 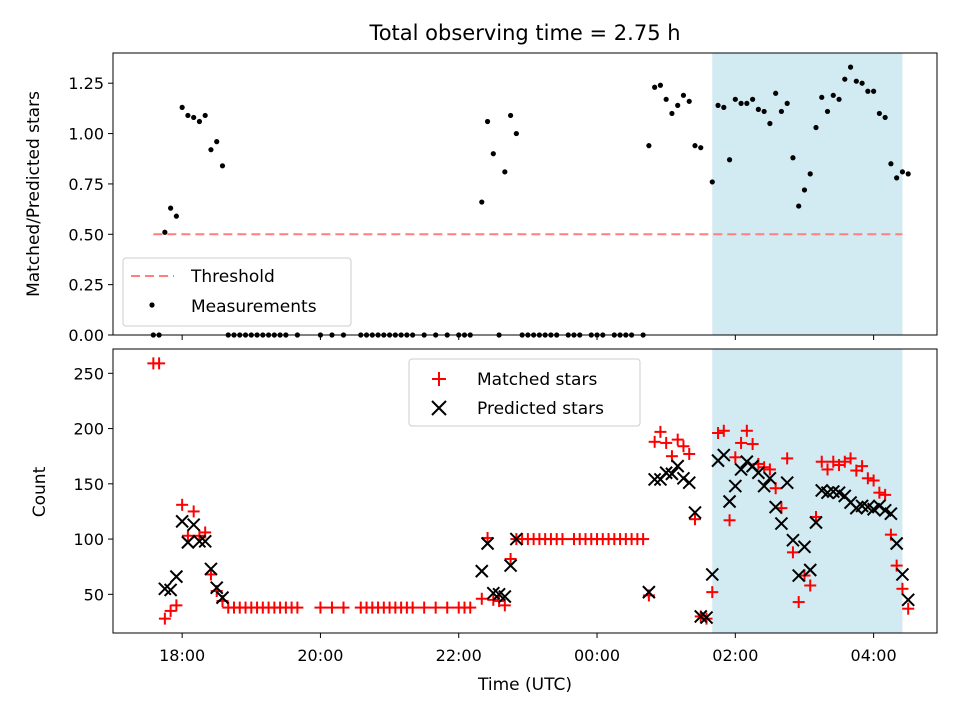 I want to click on x-tick-label: 22:00, so click(x=459, y=655).